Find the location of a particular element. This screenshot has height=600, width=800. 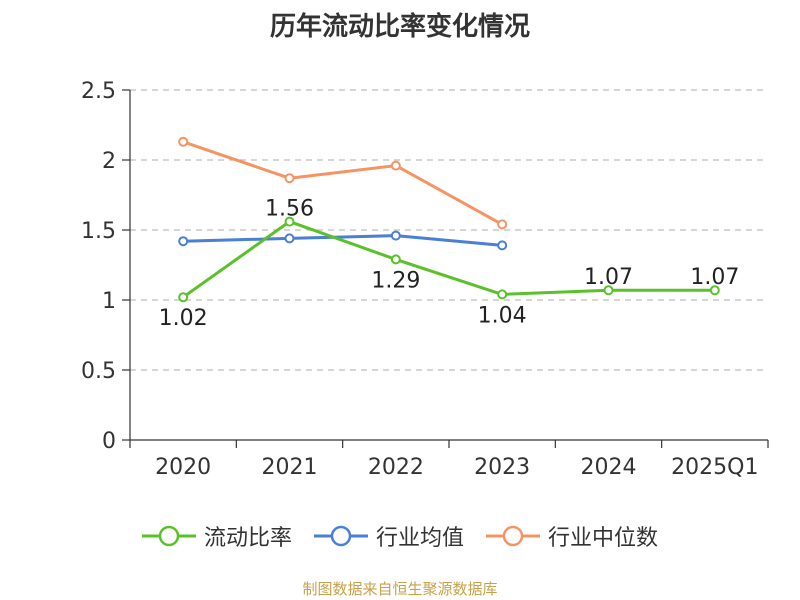

source-note: 制图数据来自恒生聚源数据库 is located at coordinates (400, 589).